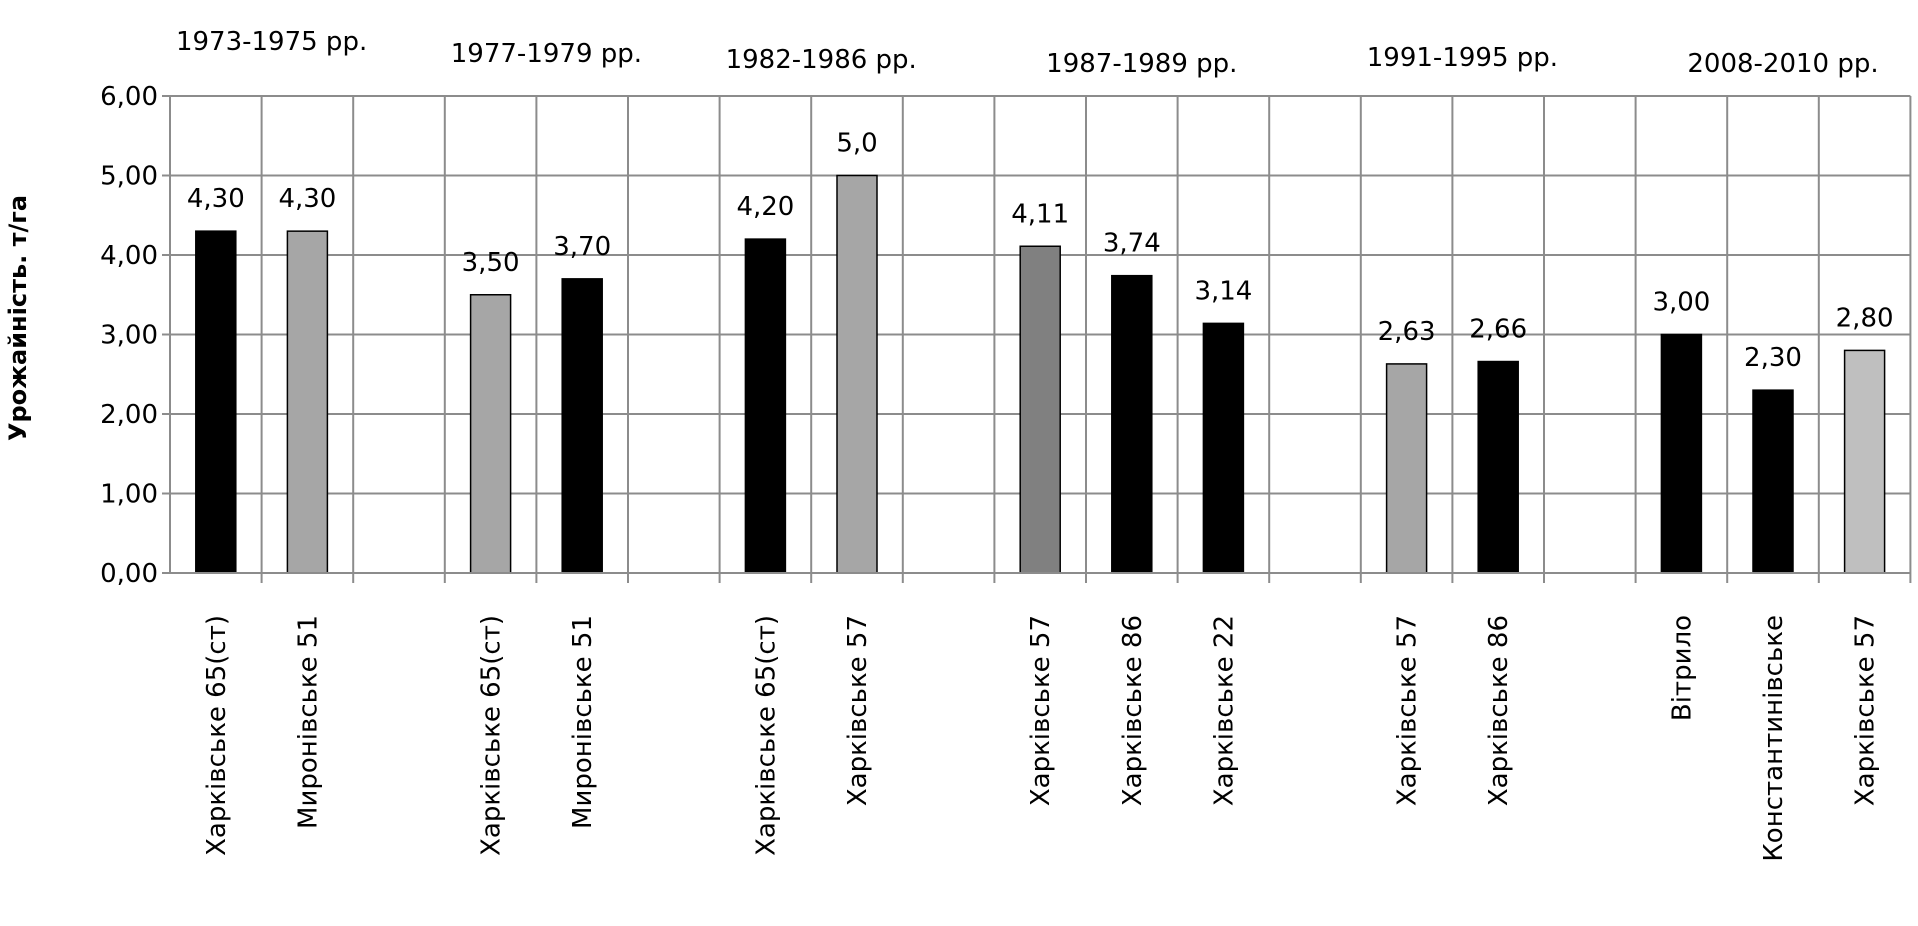 The height and width of the screenshot is (926, 1918). I want to click on data-label: 3,00, so click(1681, 303).